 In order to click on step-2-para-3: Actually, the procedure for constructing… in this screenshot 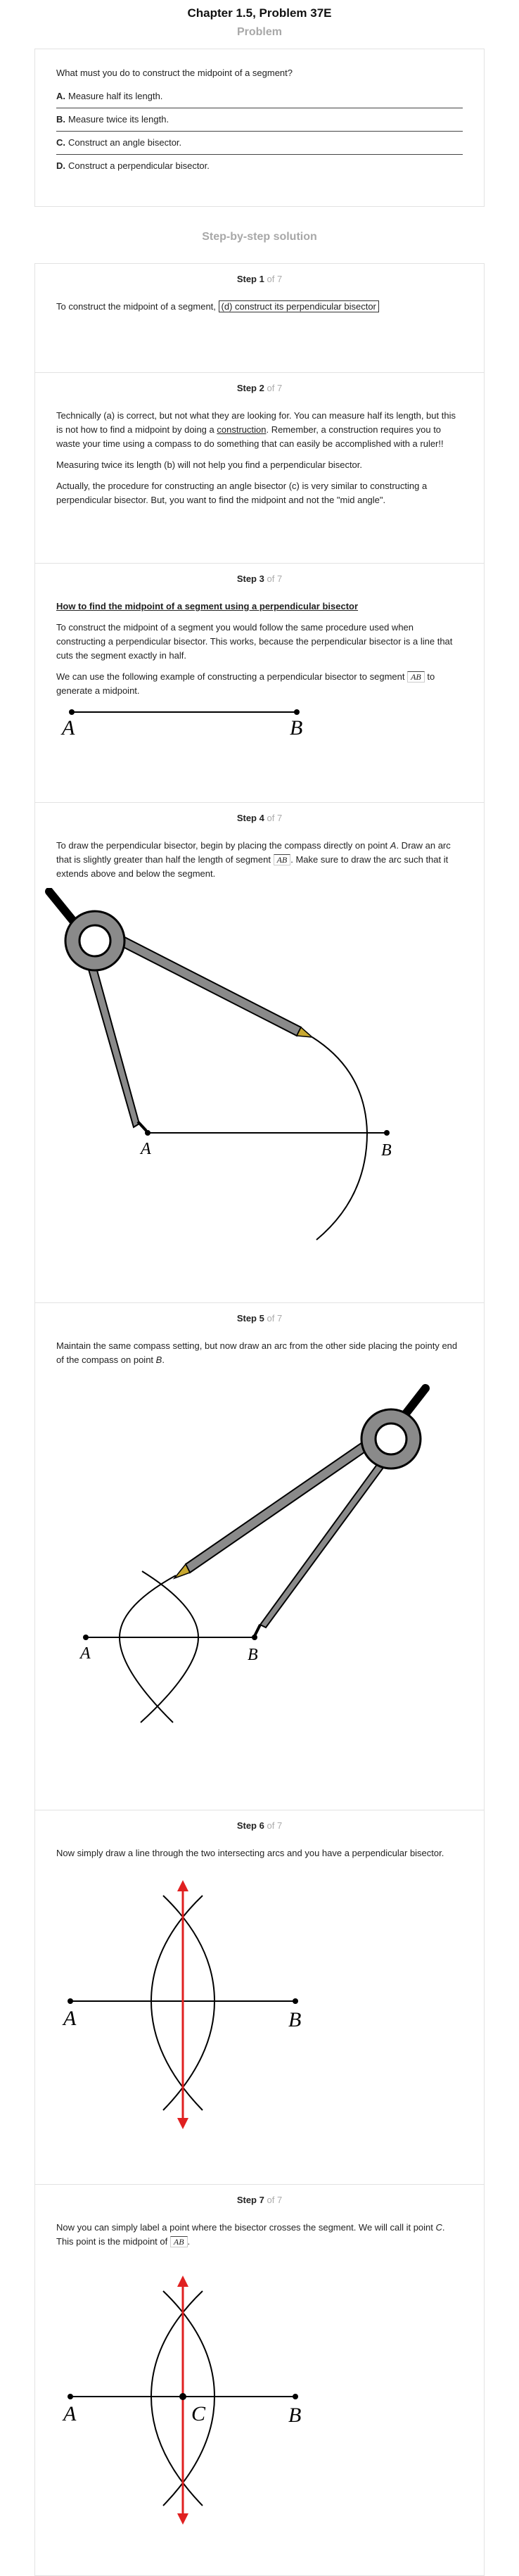, I will do `click(242, 493)`.